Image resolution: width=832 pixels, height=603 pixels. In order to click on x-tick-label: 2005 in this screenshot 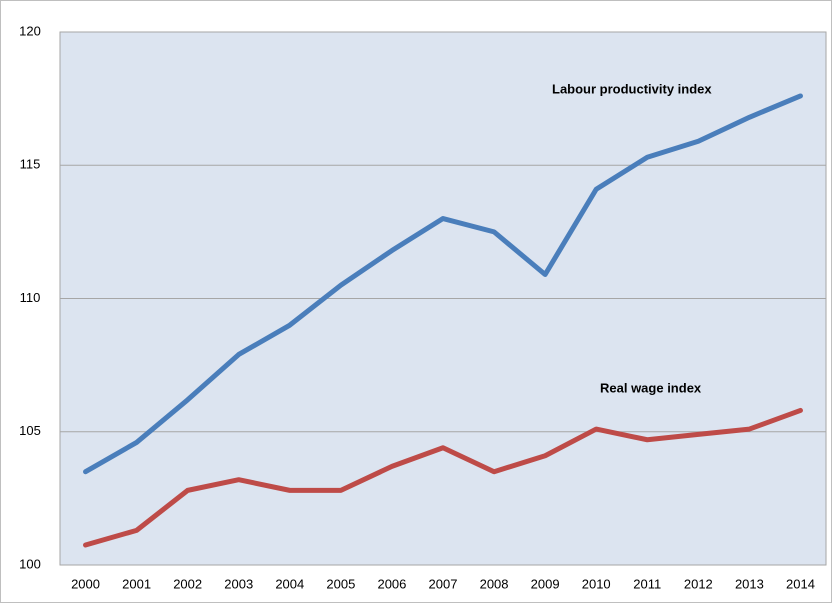, I will do `click(340, 583)`.